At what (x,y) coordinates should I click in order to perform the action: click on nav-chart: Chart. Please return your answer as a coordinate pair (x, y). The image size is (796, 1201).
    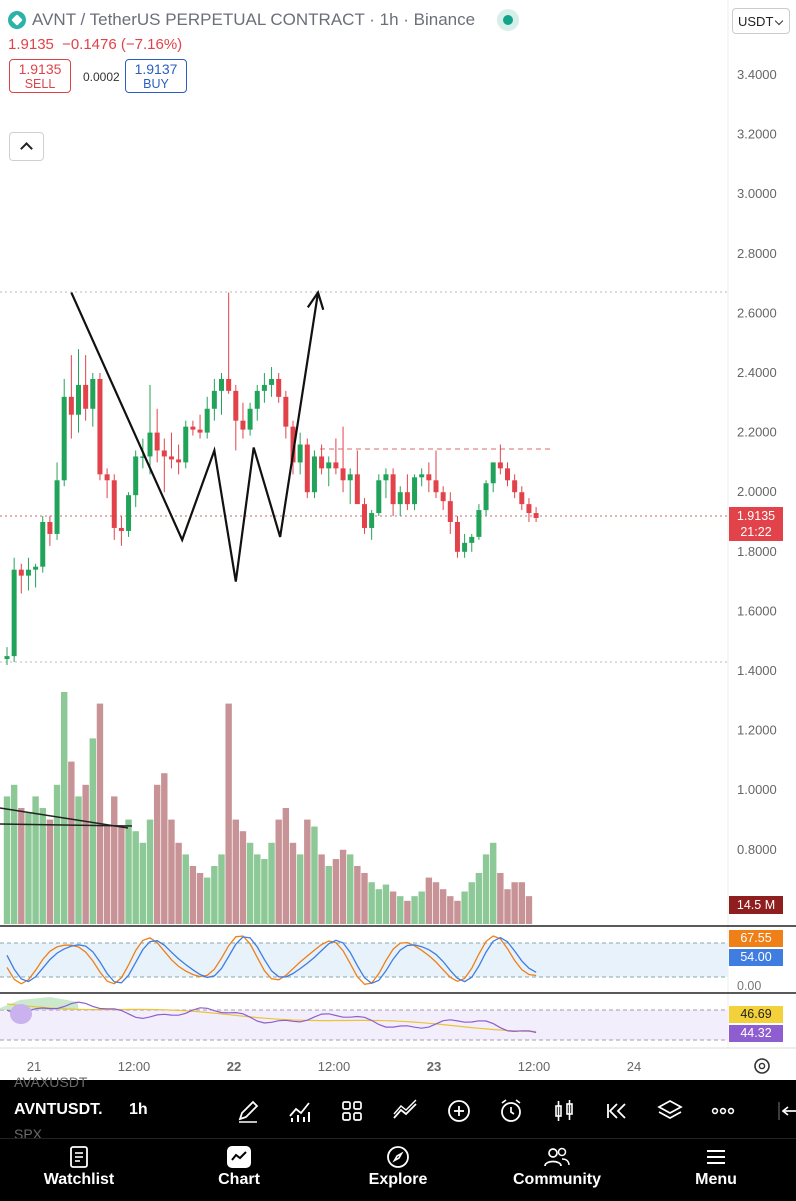
    Looking at the image, I should click on (239, 1167).